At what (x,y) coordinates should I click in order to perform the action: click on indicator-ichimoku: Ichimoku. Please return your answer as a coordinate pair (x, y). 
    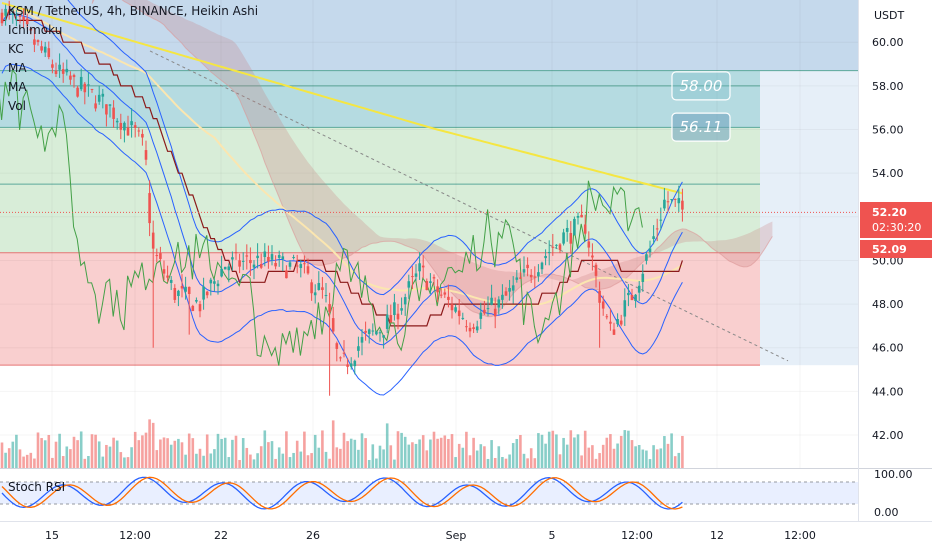
    Looking at the image, I should click on (35, 30).